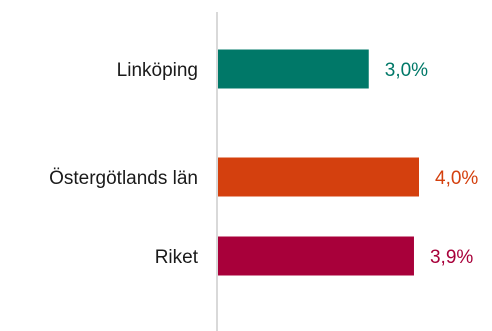 This screenshot has height=331, width=492. Describe the element at coordinates (157, 70) in the screenshot. I see `category-label-0: Linköping` at that location.